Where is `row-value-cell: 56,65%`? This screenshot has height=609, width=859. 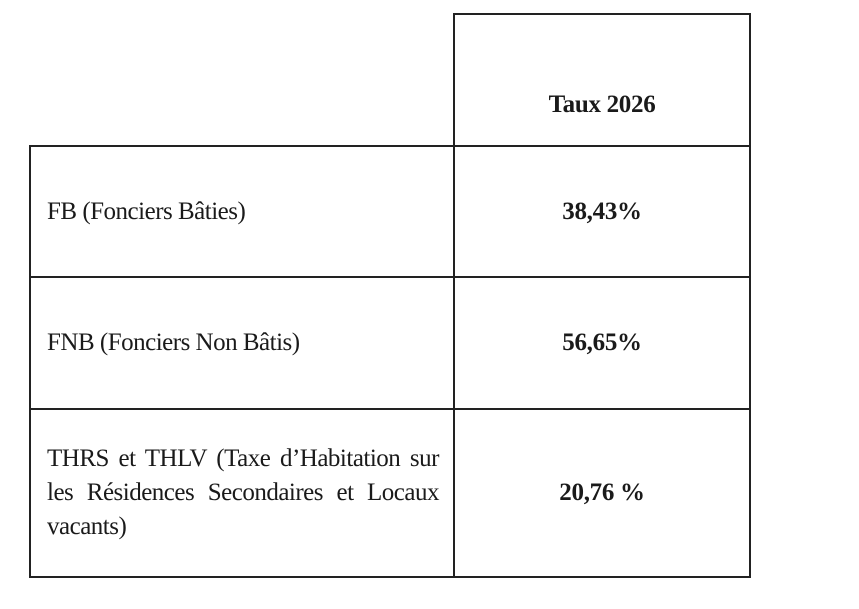
row-value-cell: 56,65% is located at coordinates (602, 343).